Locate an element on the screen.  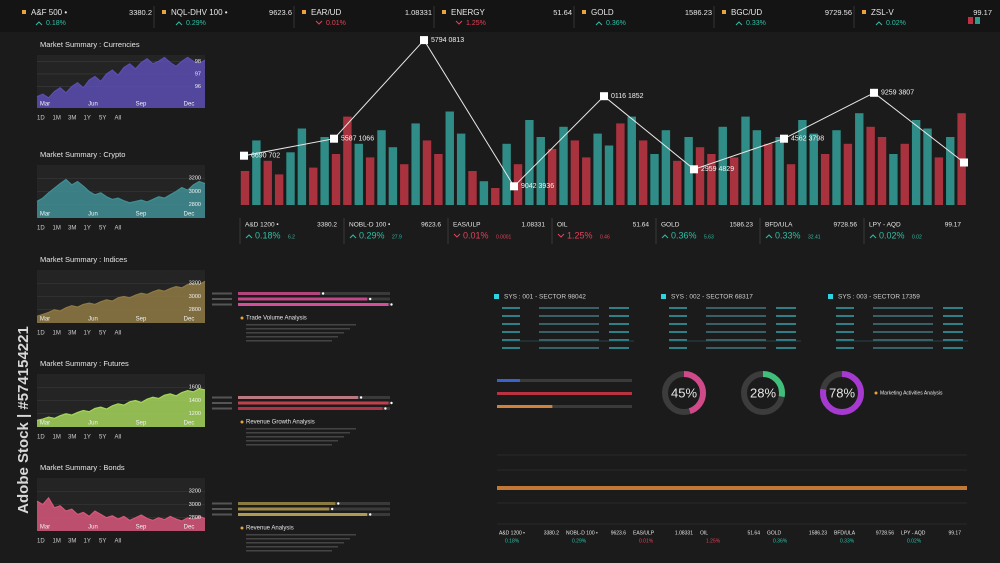
ticker-name: EAR/UD is located at coordinates (326, 12).